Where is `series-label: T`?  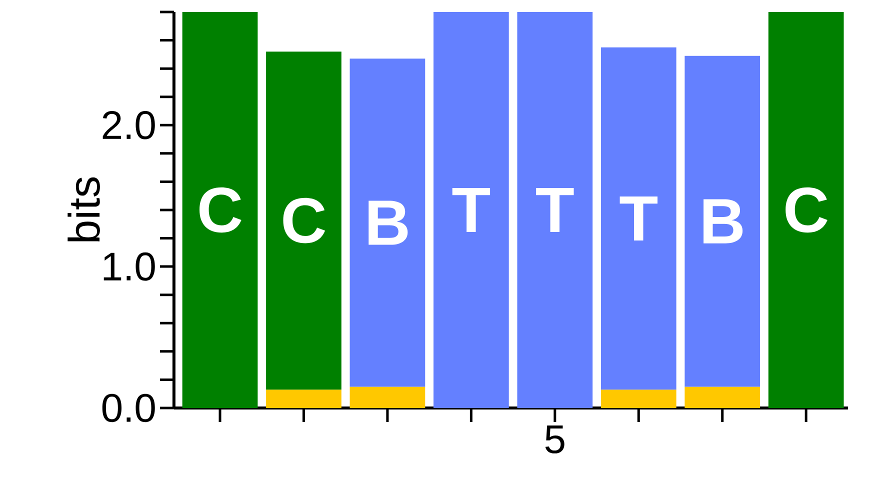 series-label: T is located at coordinates (639, 218).